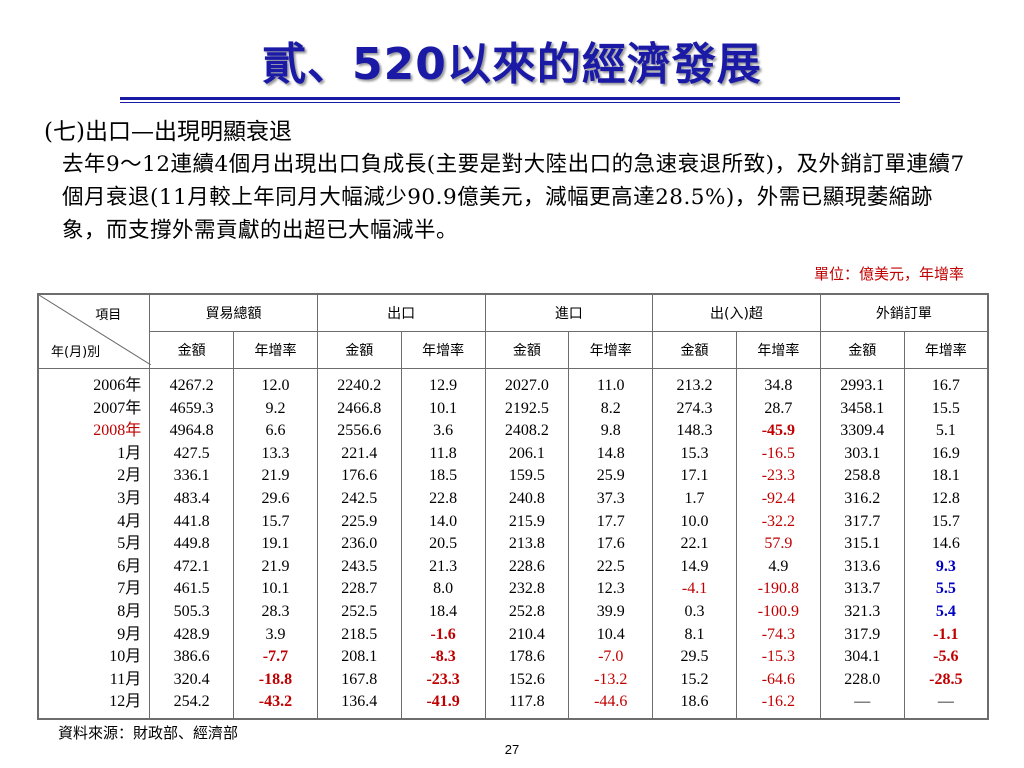  Describe the element at coordinates (862, 431) in the screenshot. I see `table-cell: 3309.4` at that location.